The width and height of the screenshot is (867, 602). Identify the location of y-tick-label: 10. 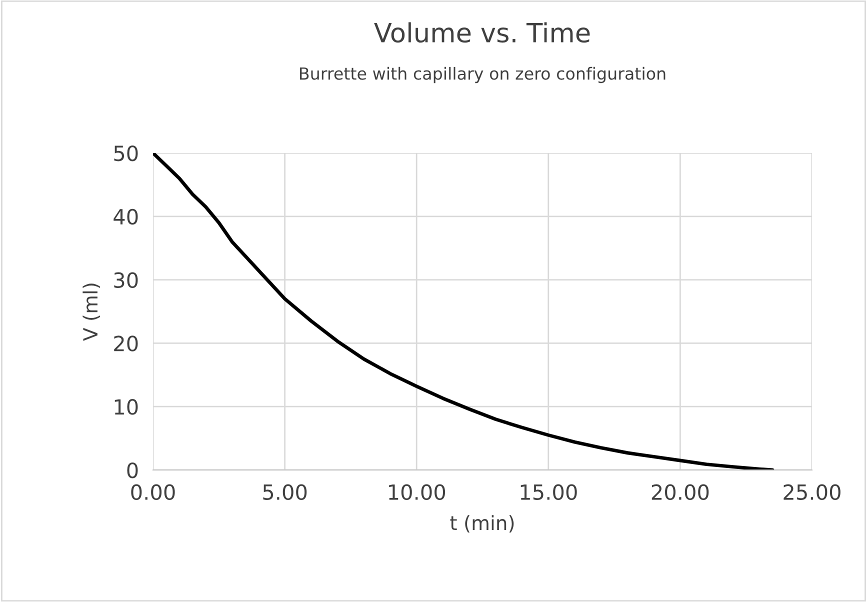
(126, 407).